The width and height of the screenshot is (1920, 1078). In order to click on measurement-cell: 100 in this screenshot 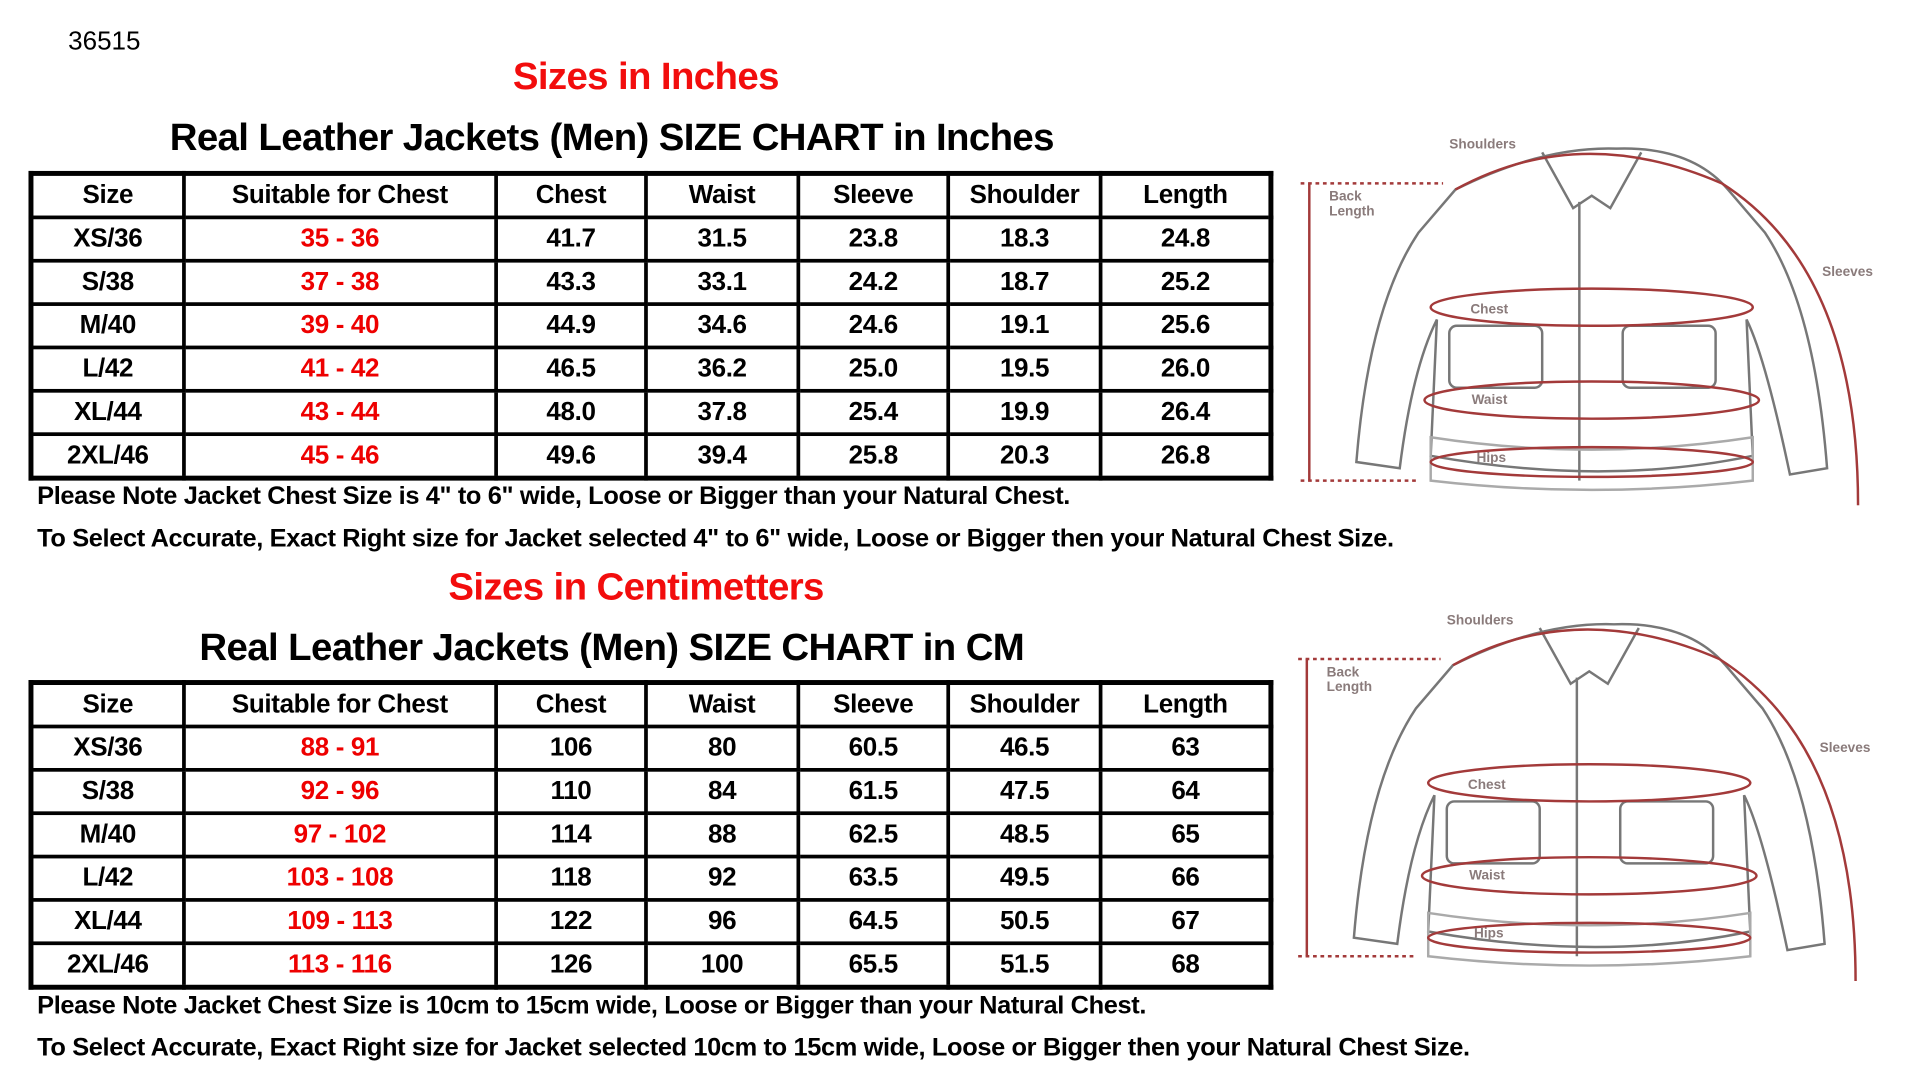, I will do `click(722, 965)`.